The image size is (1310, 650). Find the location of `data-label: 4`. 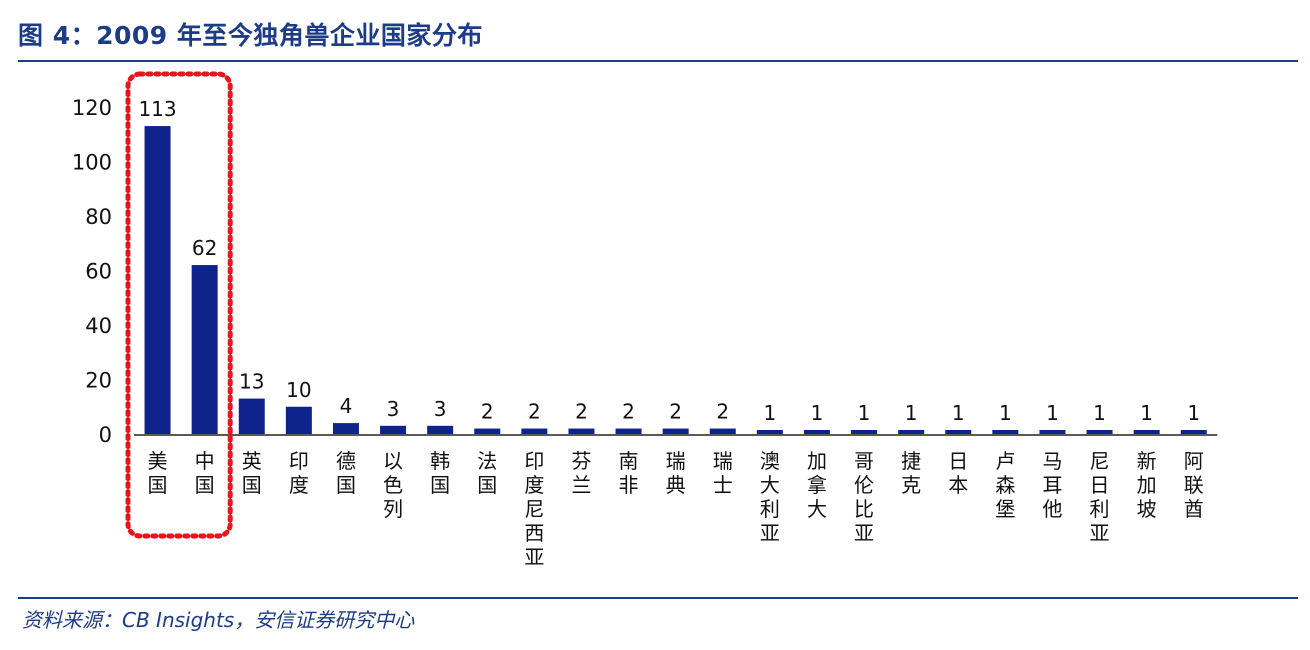

data-label: 4 is located at coordinates (346, 406).